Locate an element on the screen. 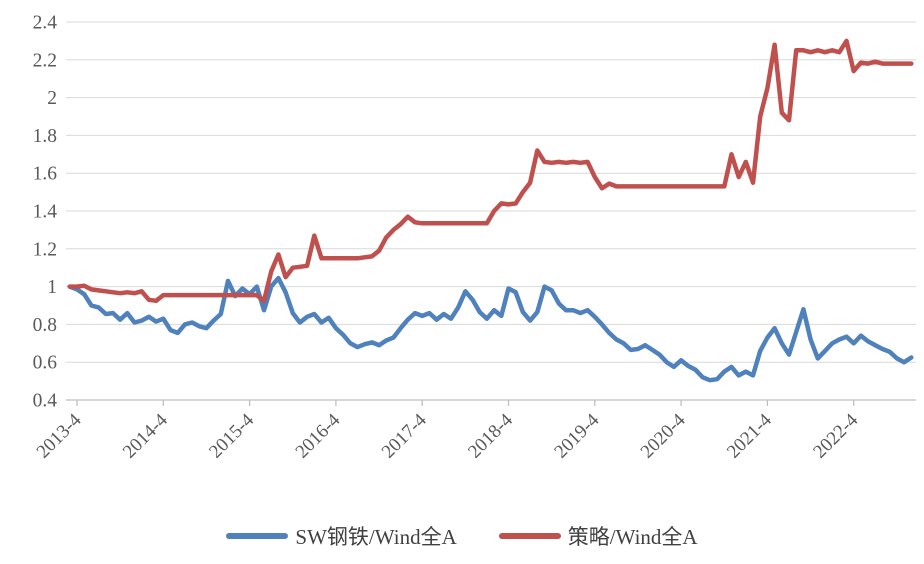  y-axis-tick-label: 1 is located at coordinates (52, 287).